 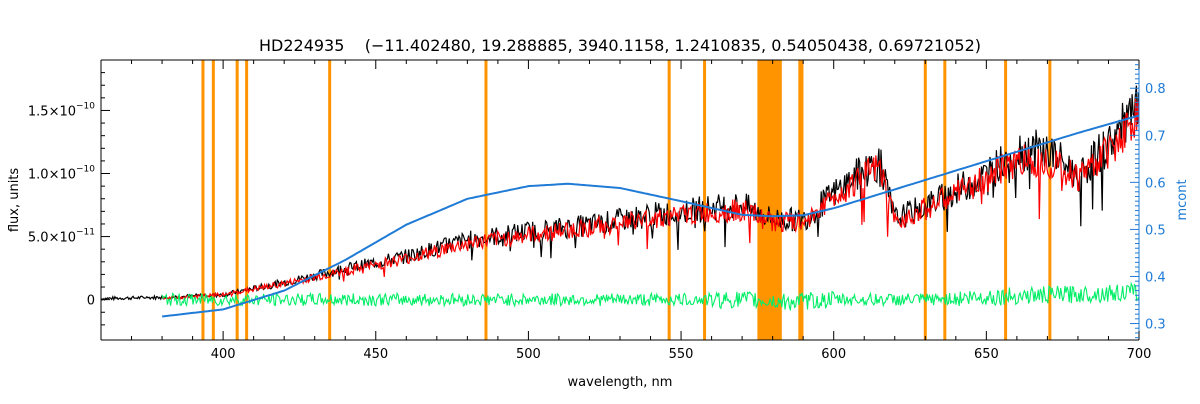 I want to click on masked-band, so click(x=769, y=200).